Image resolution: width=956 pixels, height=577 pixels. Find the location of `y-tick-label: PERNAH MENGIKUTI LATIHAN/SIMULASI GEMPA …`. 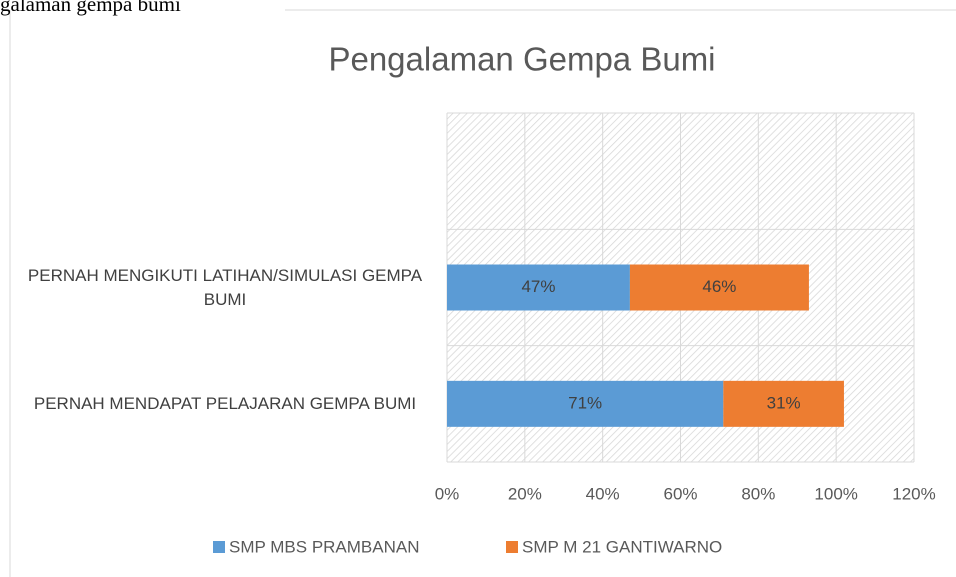

y-tick-label: PERNAH MENGIKUTI LATIHAN/SIMULASI GEMPA … is located at coordinates (225, 287).